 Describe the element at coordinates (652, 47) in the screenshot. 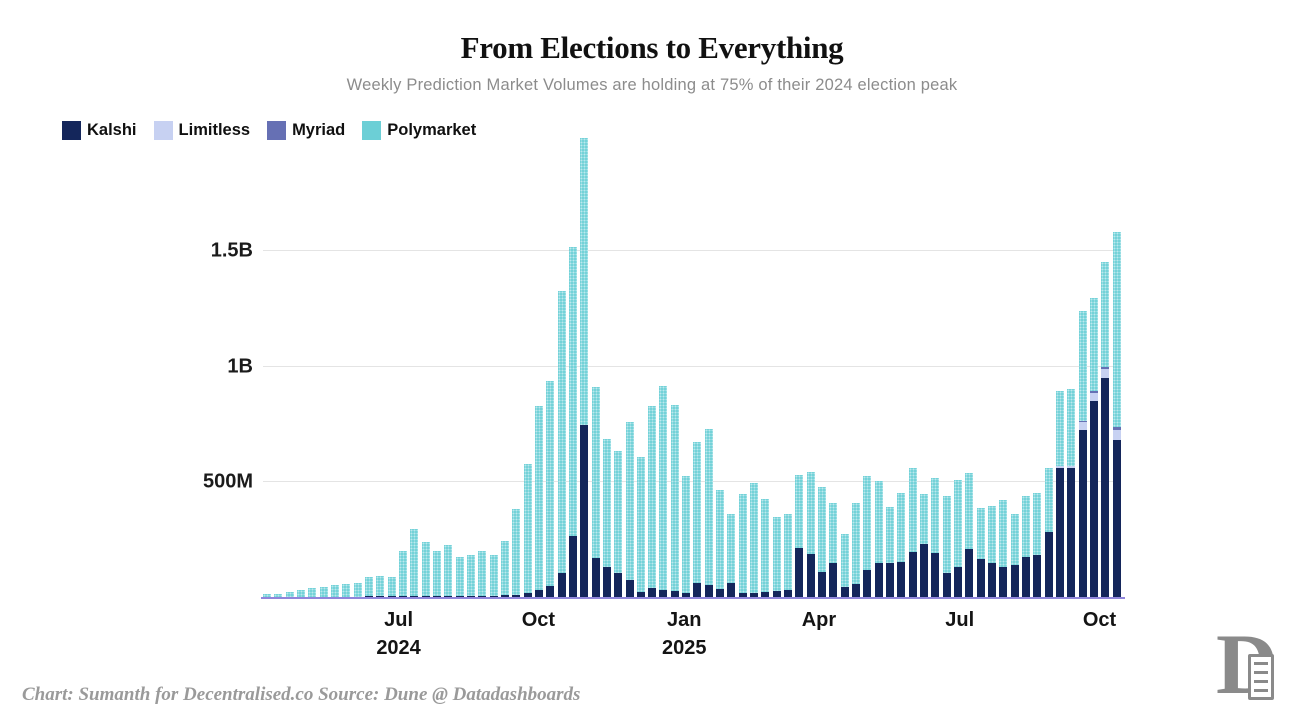

I see `chart-title: From Elections to Everything` at that location.